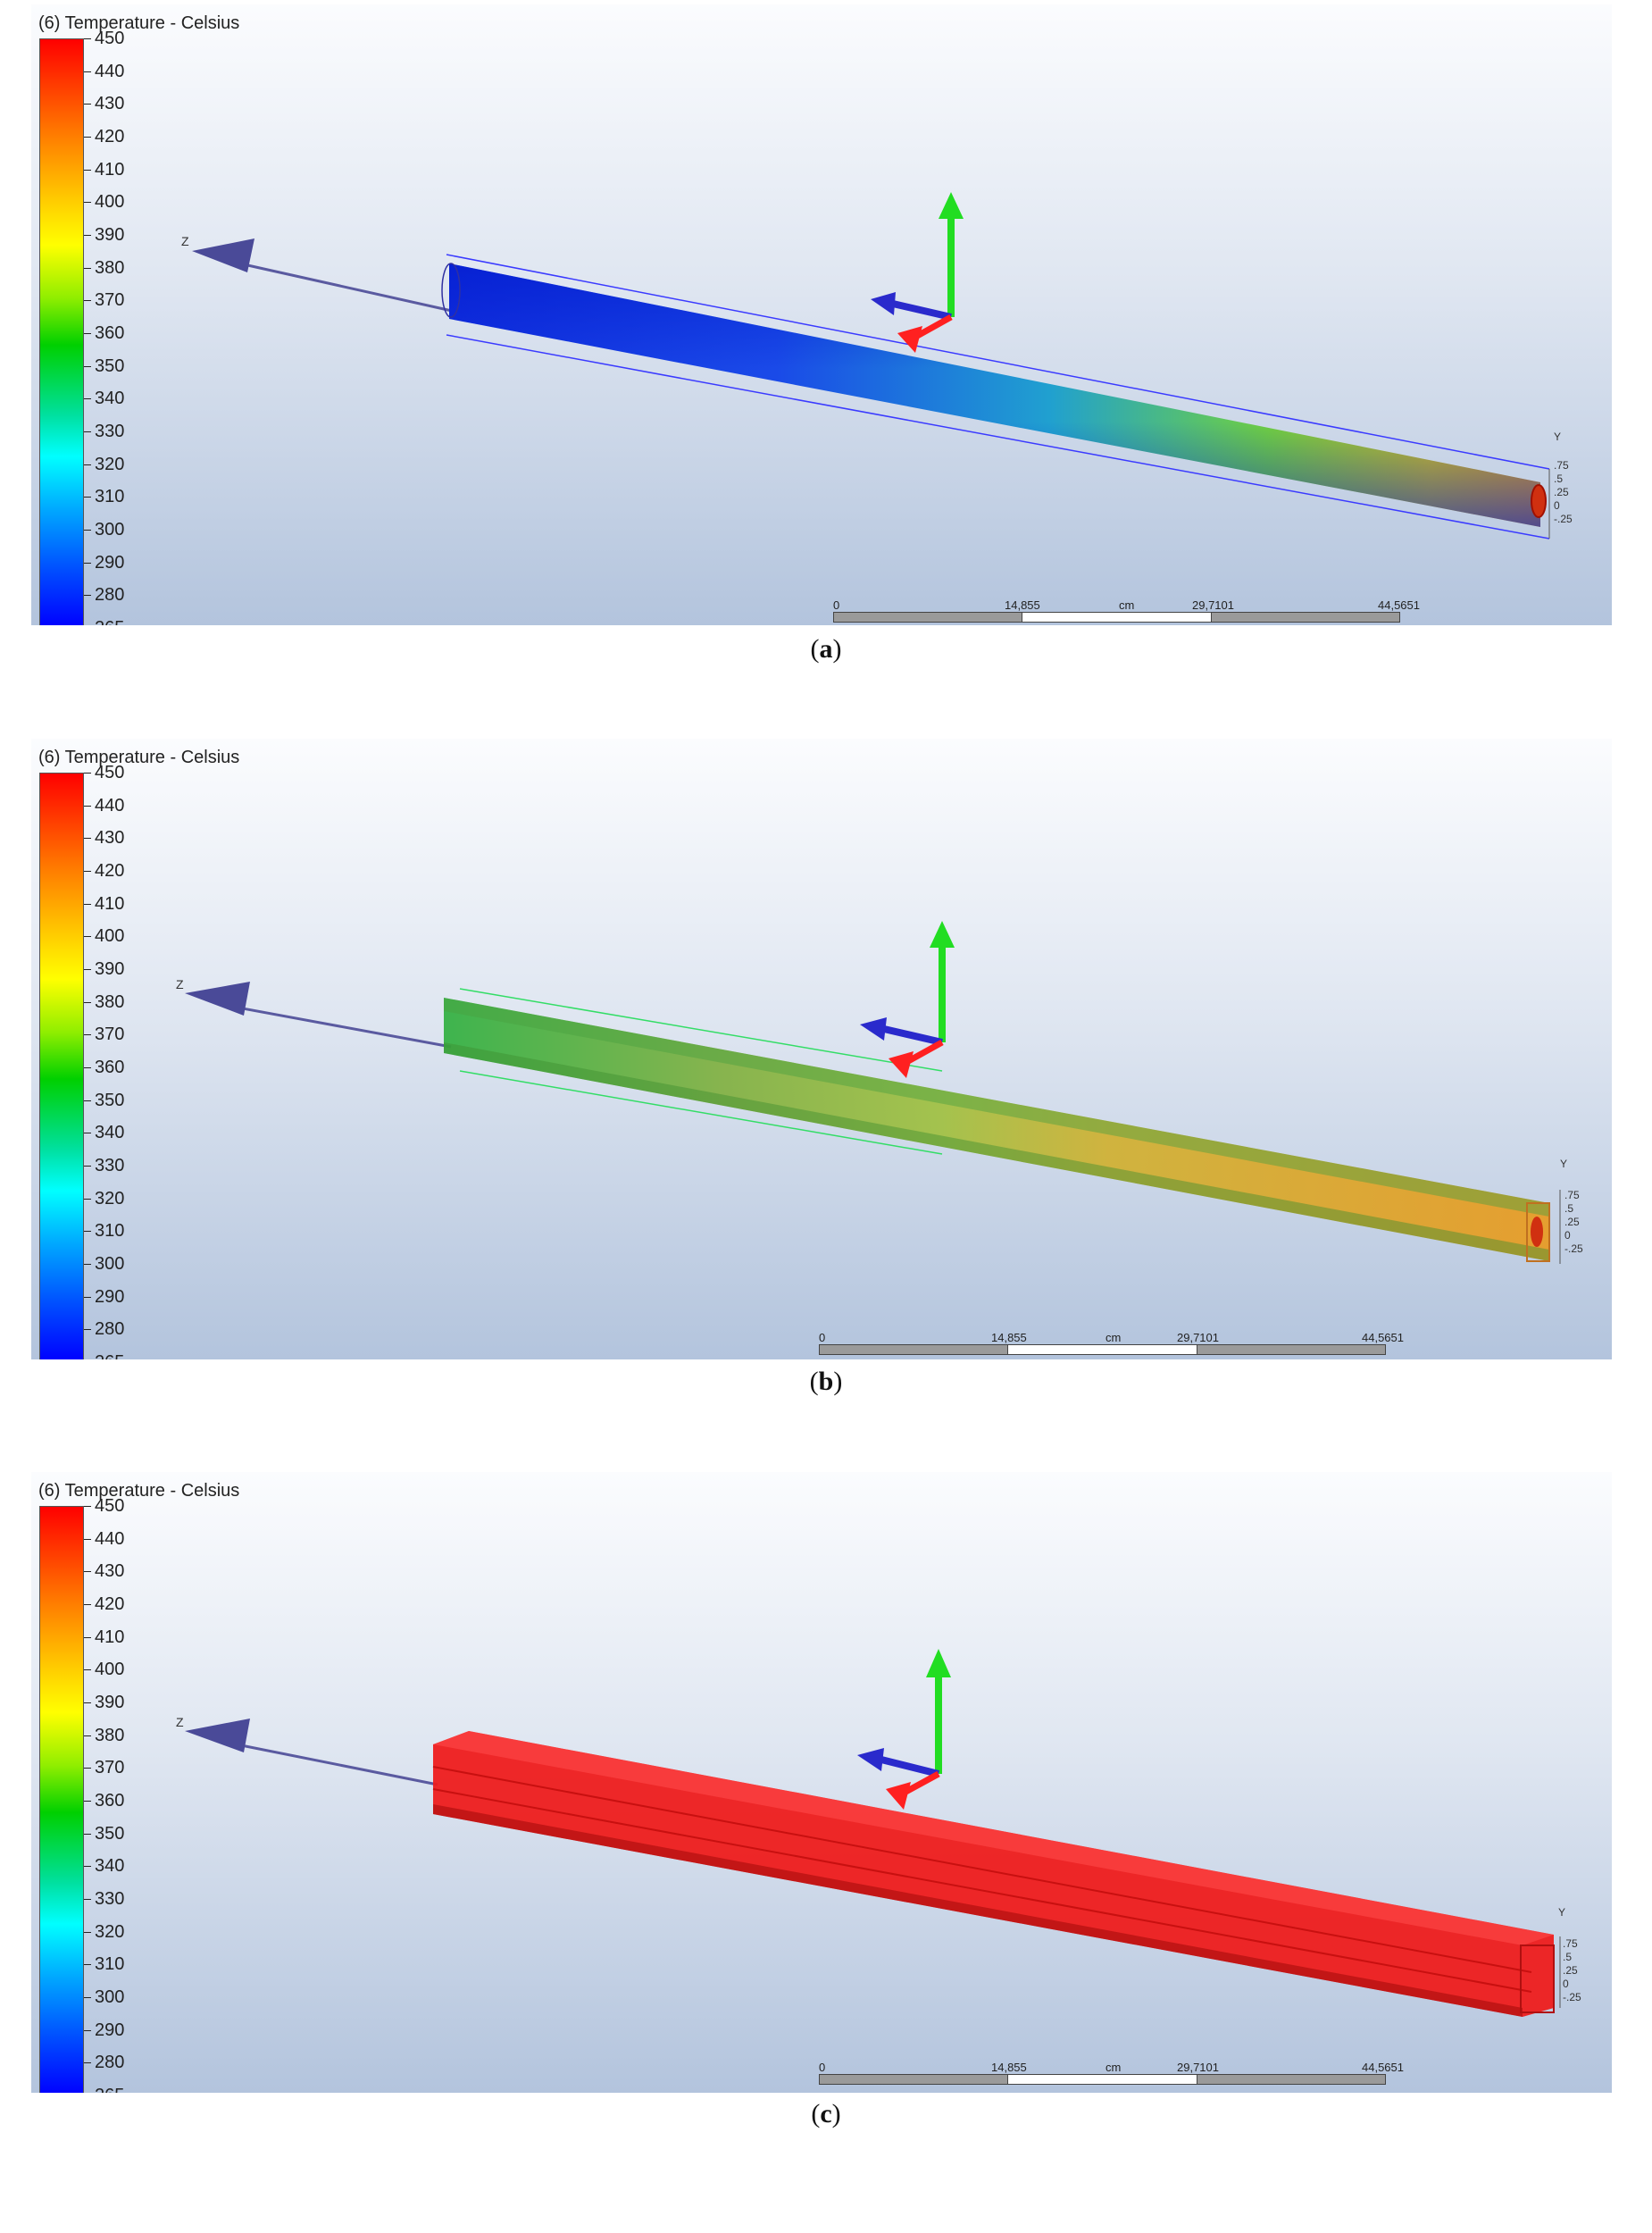  What do you see at coordinates (185, 241) in the screenshot?
I see `z-axis-label: Z` at bounding box center [185, 241].